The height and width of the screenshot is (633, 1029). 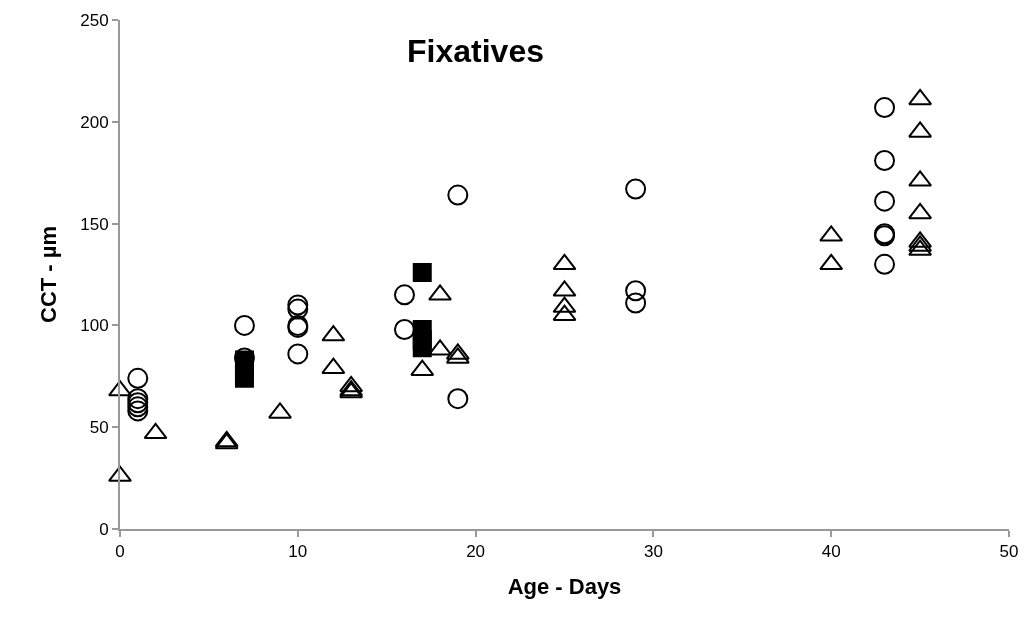 I want to click on y-tick-label: 50, so click(x=99, y=428).